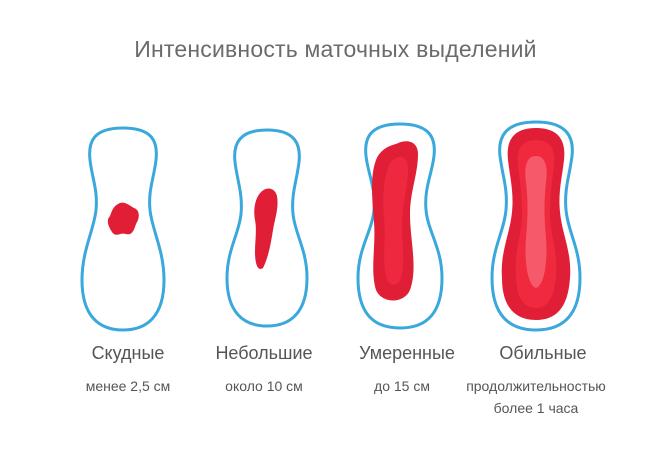 The image size is (671, 459). I want to click on desc-heavy-line1: продолжительностью, so click(536, 386).